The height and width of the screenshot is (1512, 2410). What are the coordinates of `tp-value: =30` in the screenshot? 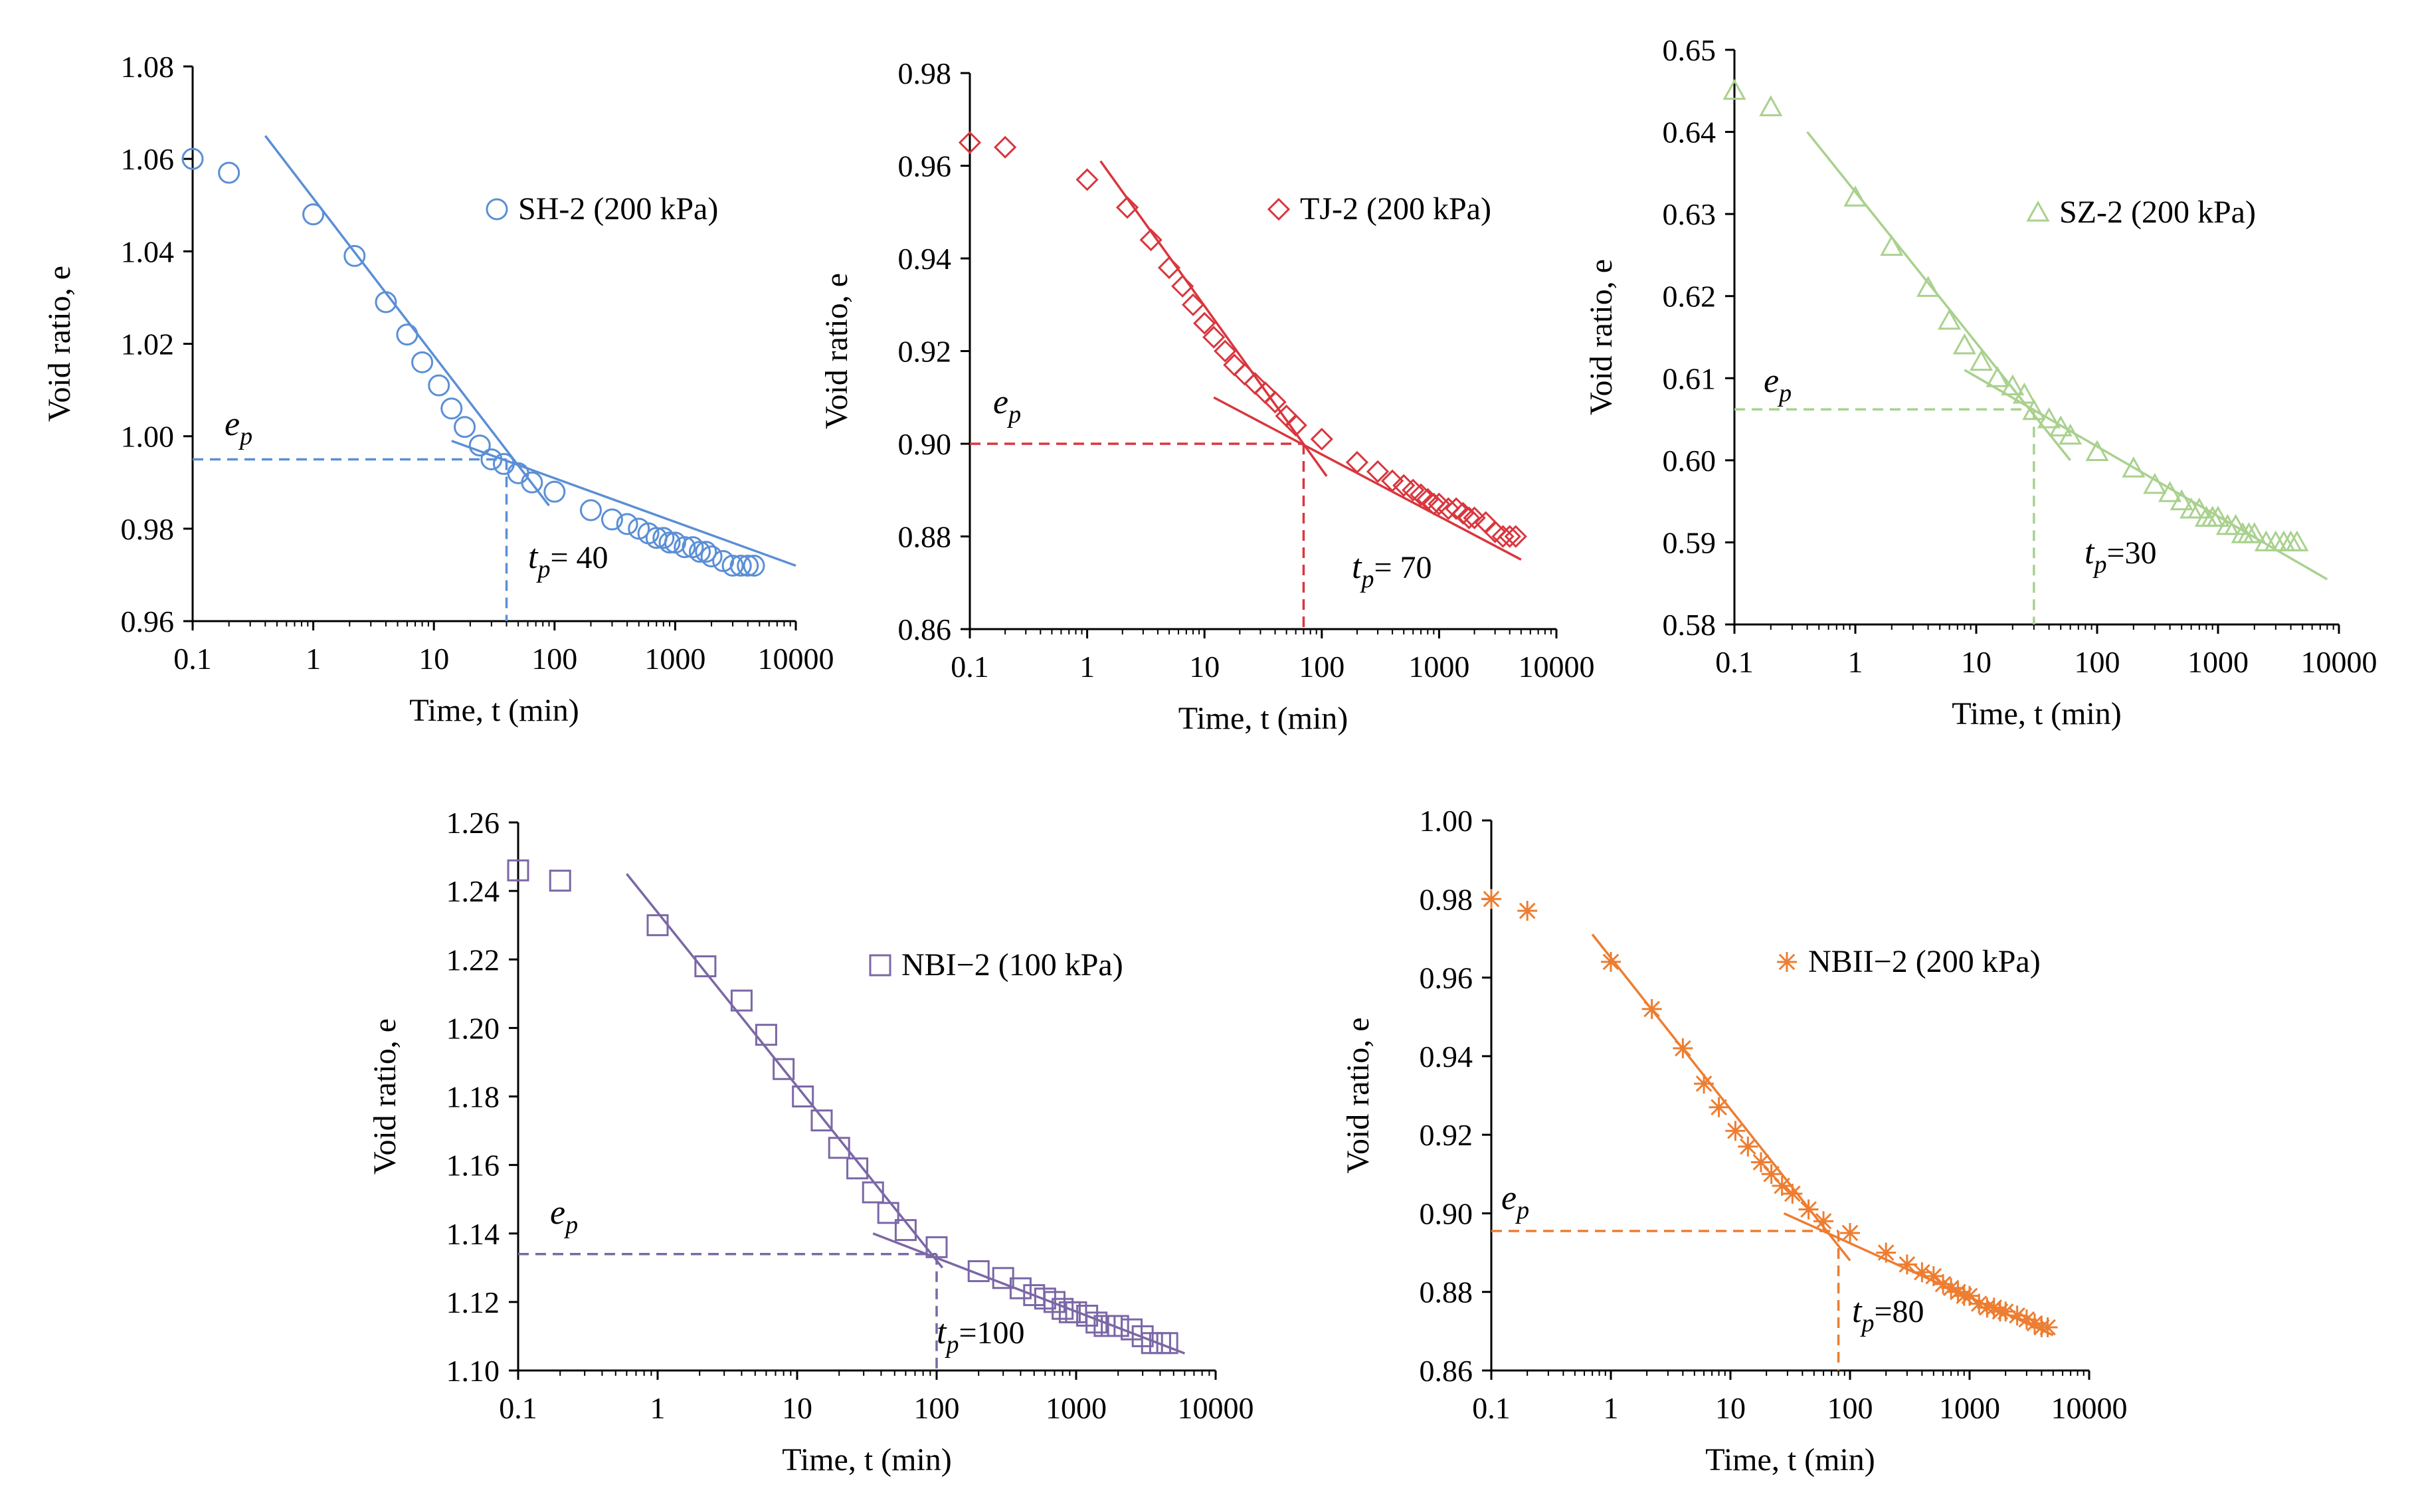 It's located at (2131, 553).